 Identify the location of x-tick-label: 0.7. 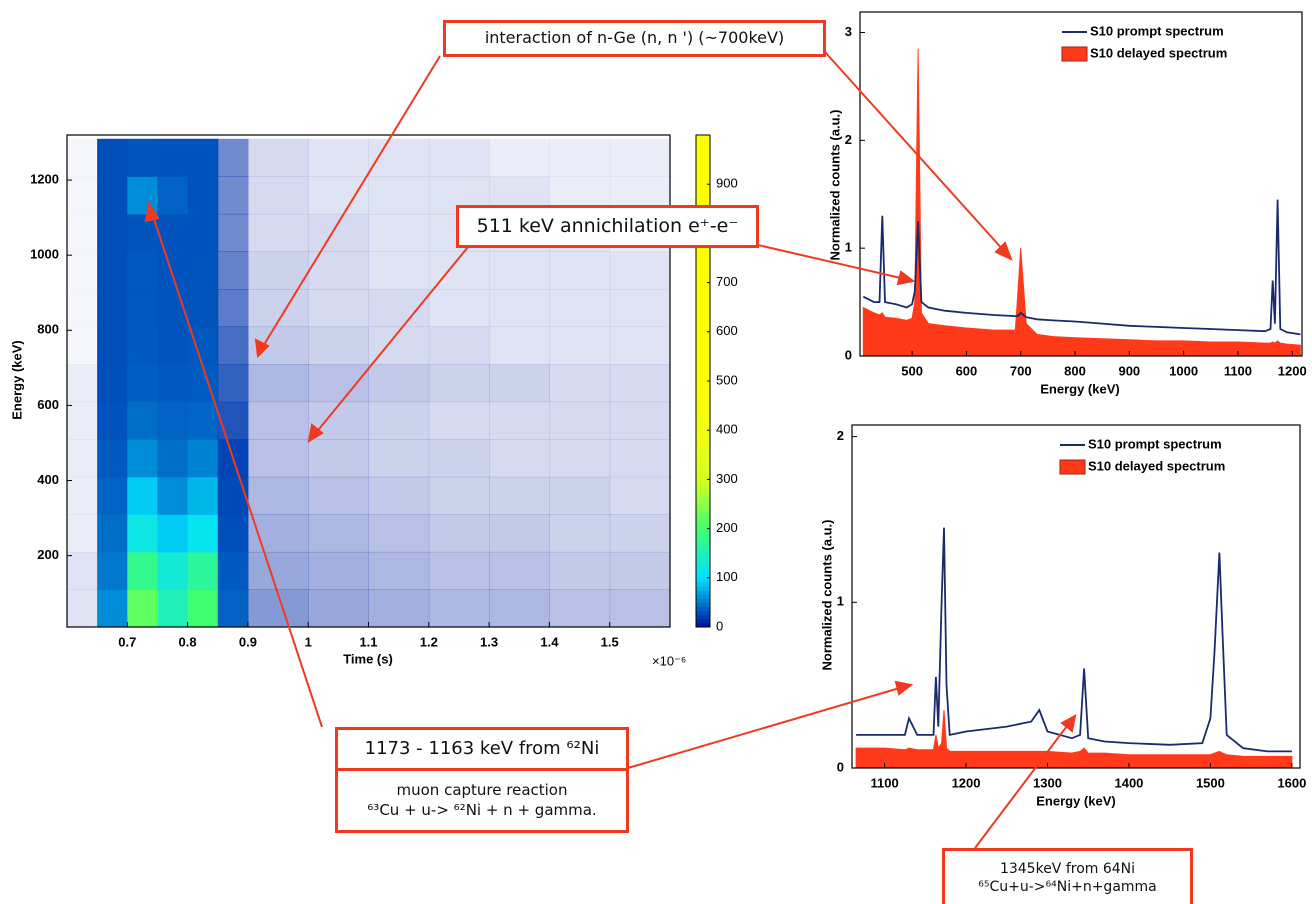
(127, 641).